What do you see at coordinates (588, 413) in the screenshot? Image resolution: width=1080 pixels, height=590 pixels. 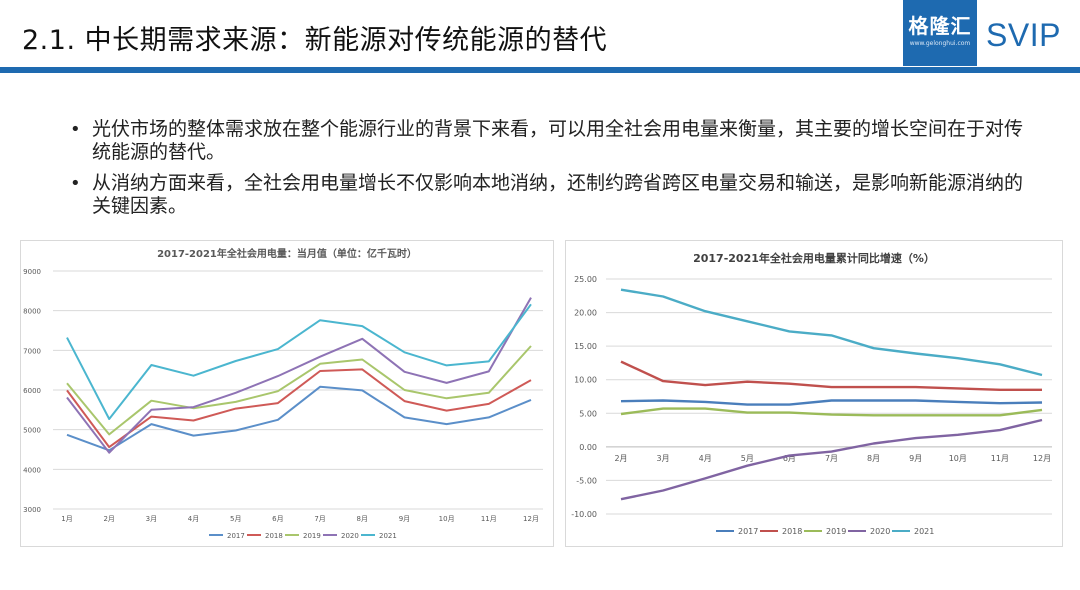 I see `y-tick-label: 5.00` at bounding box center [588, 413].